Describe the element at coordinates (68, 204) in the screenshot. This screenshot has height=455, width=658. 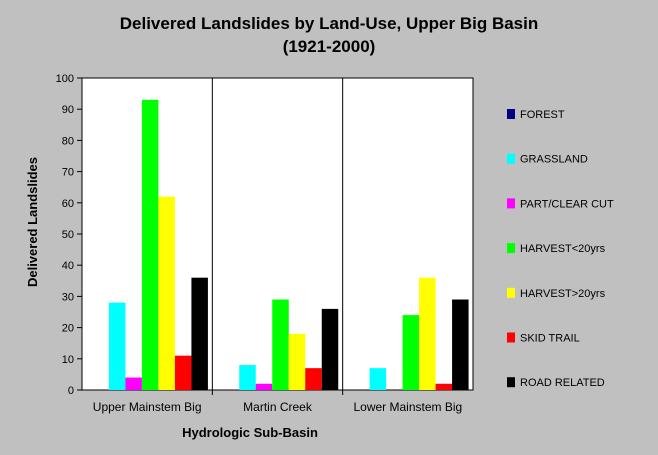
I see `y-tick-label: 60` at that location.